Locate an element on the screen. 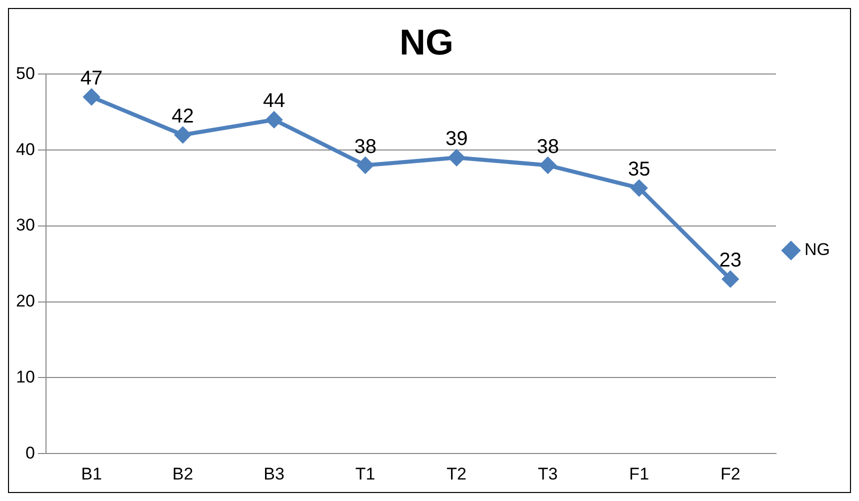 The height and width of the screenshot is (501, 859). y-tick-label: 0 is located at coordinates (30, 452).